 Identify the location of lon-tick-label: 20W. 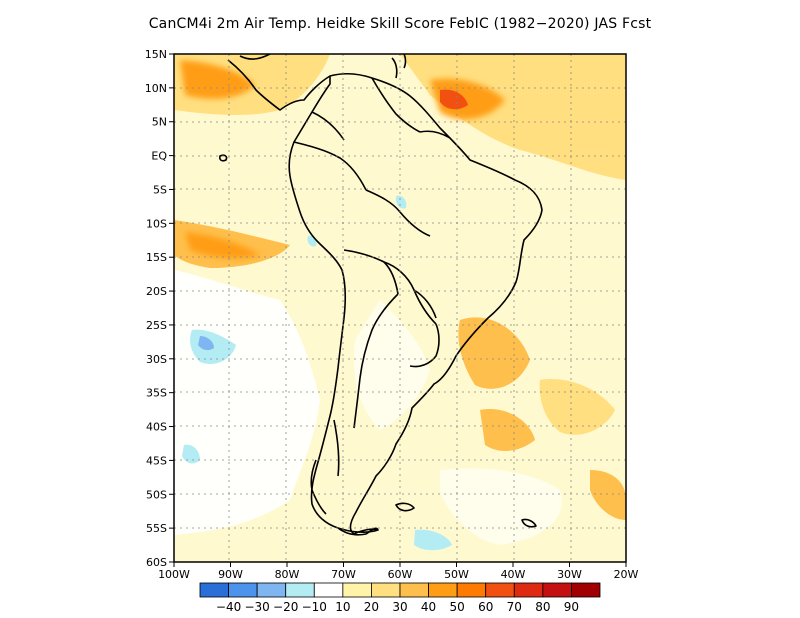
(626, 574).